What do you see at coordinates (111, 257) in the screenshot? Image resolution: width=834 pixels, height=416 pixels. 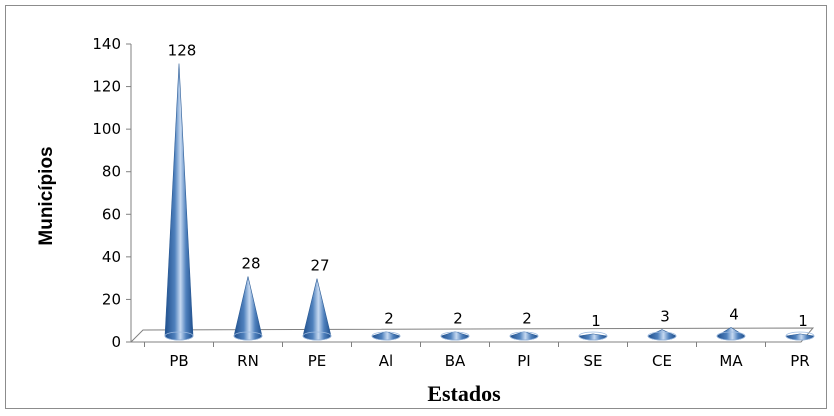 I see `y-tick-label: 40` at bounding box center [111, 257].